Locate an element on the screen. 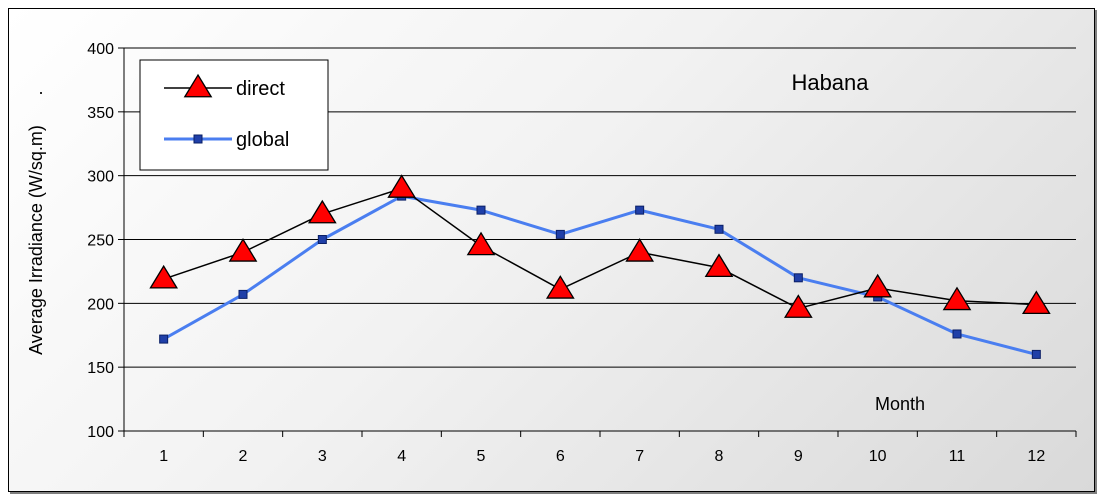 This screenshot has width=1105, height=502. x-tick-label: 11 is located at coordinates (957, 456).